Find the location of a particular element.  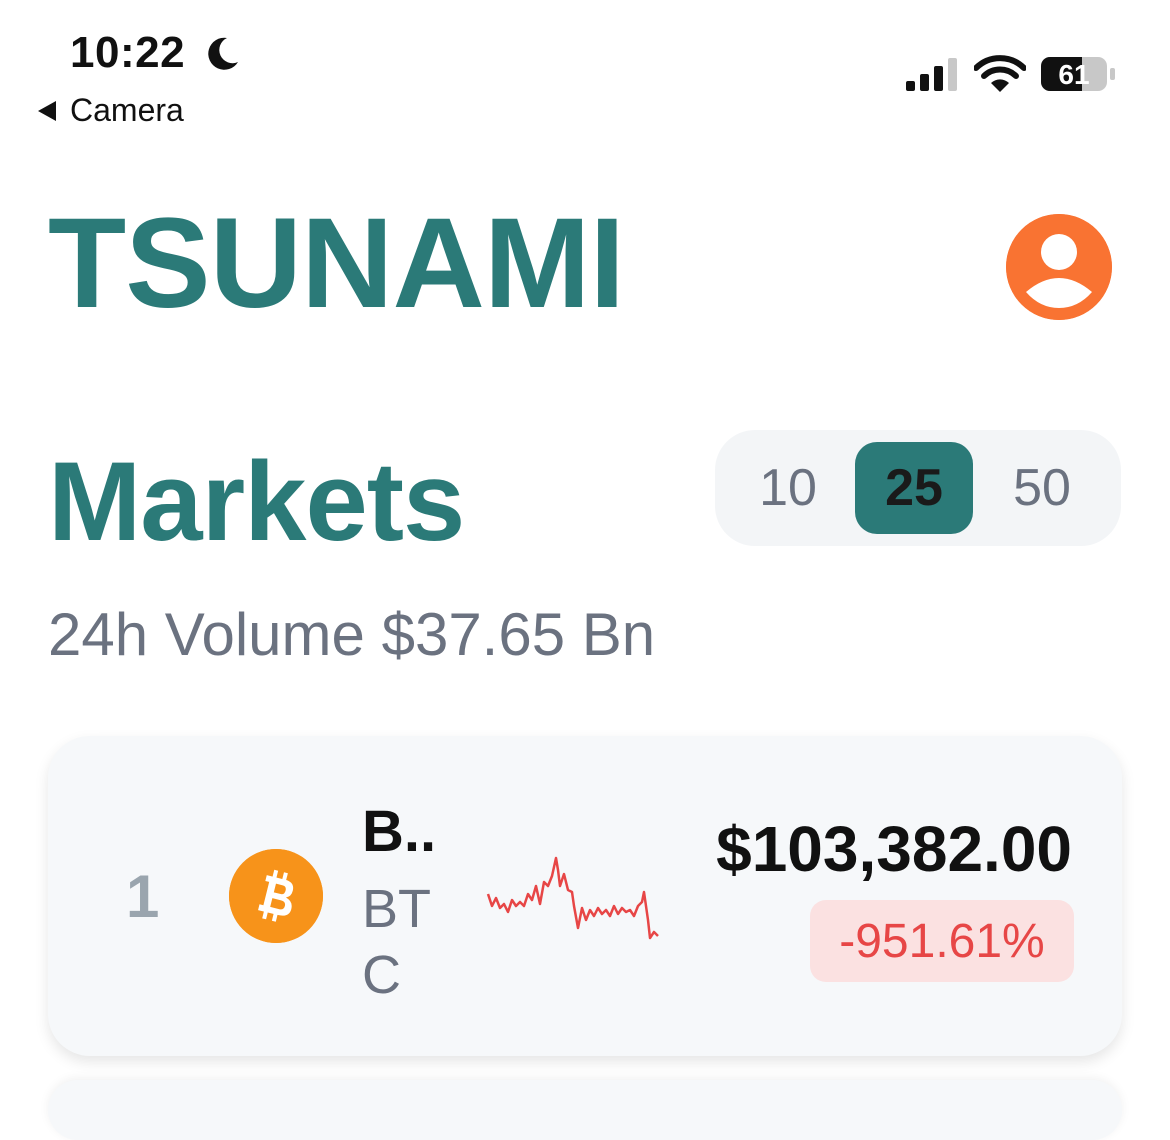

wifi-icon is located at coordinates (1000, 73).